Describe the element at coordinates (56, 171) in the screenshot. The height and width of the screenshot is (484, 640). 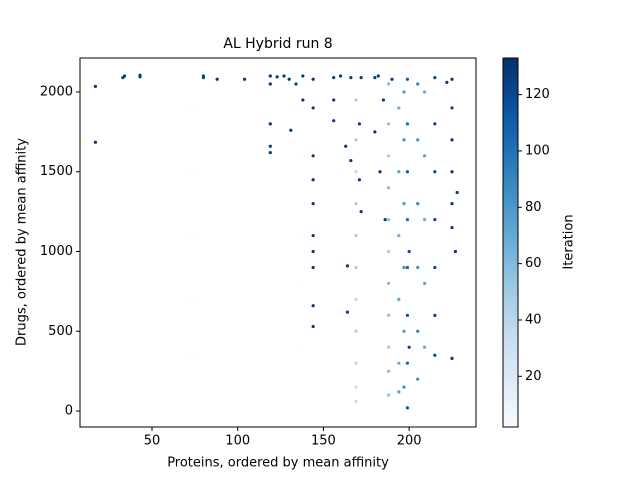
I see `y-tick-label: 1500` at that location.